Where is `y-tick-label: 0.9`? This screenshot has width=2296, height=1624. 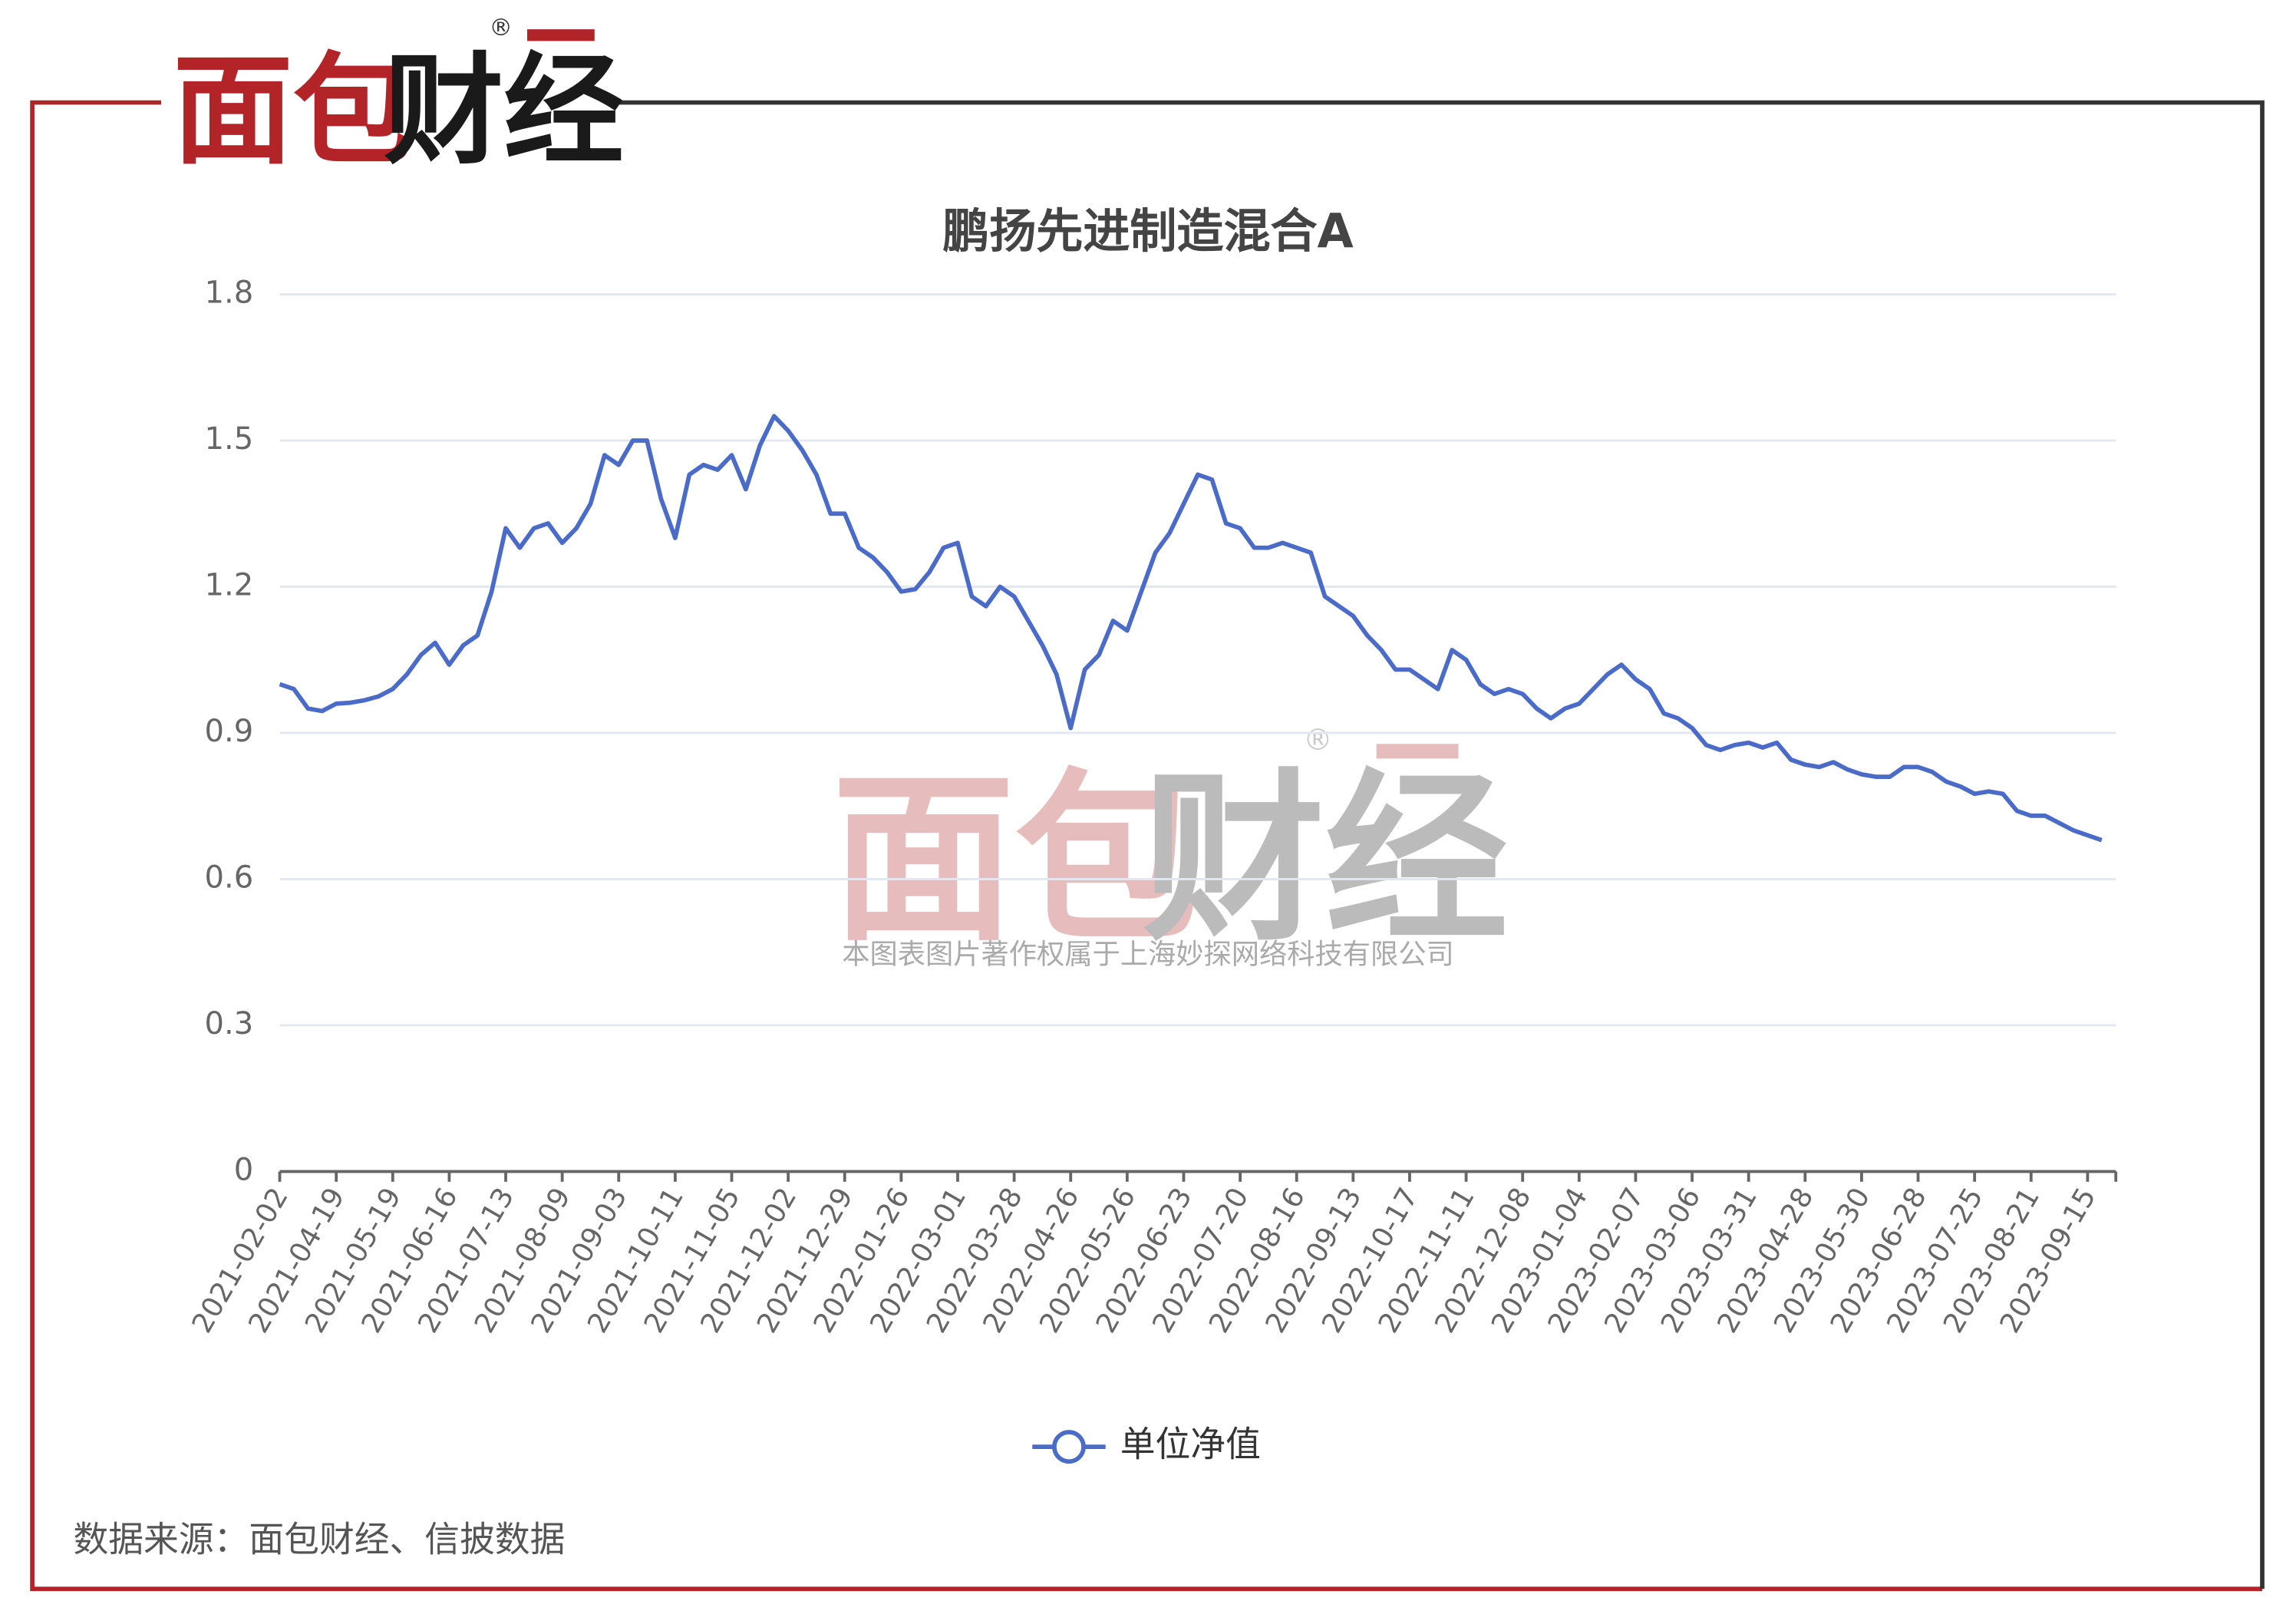 y-tick-label: 0.9 is located at coordinates (228, 731).